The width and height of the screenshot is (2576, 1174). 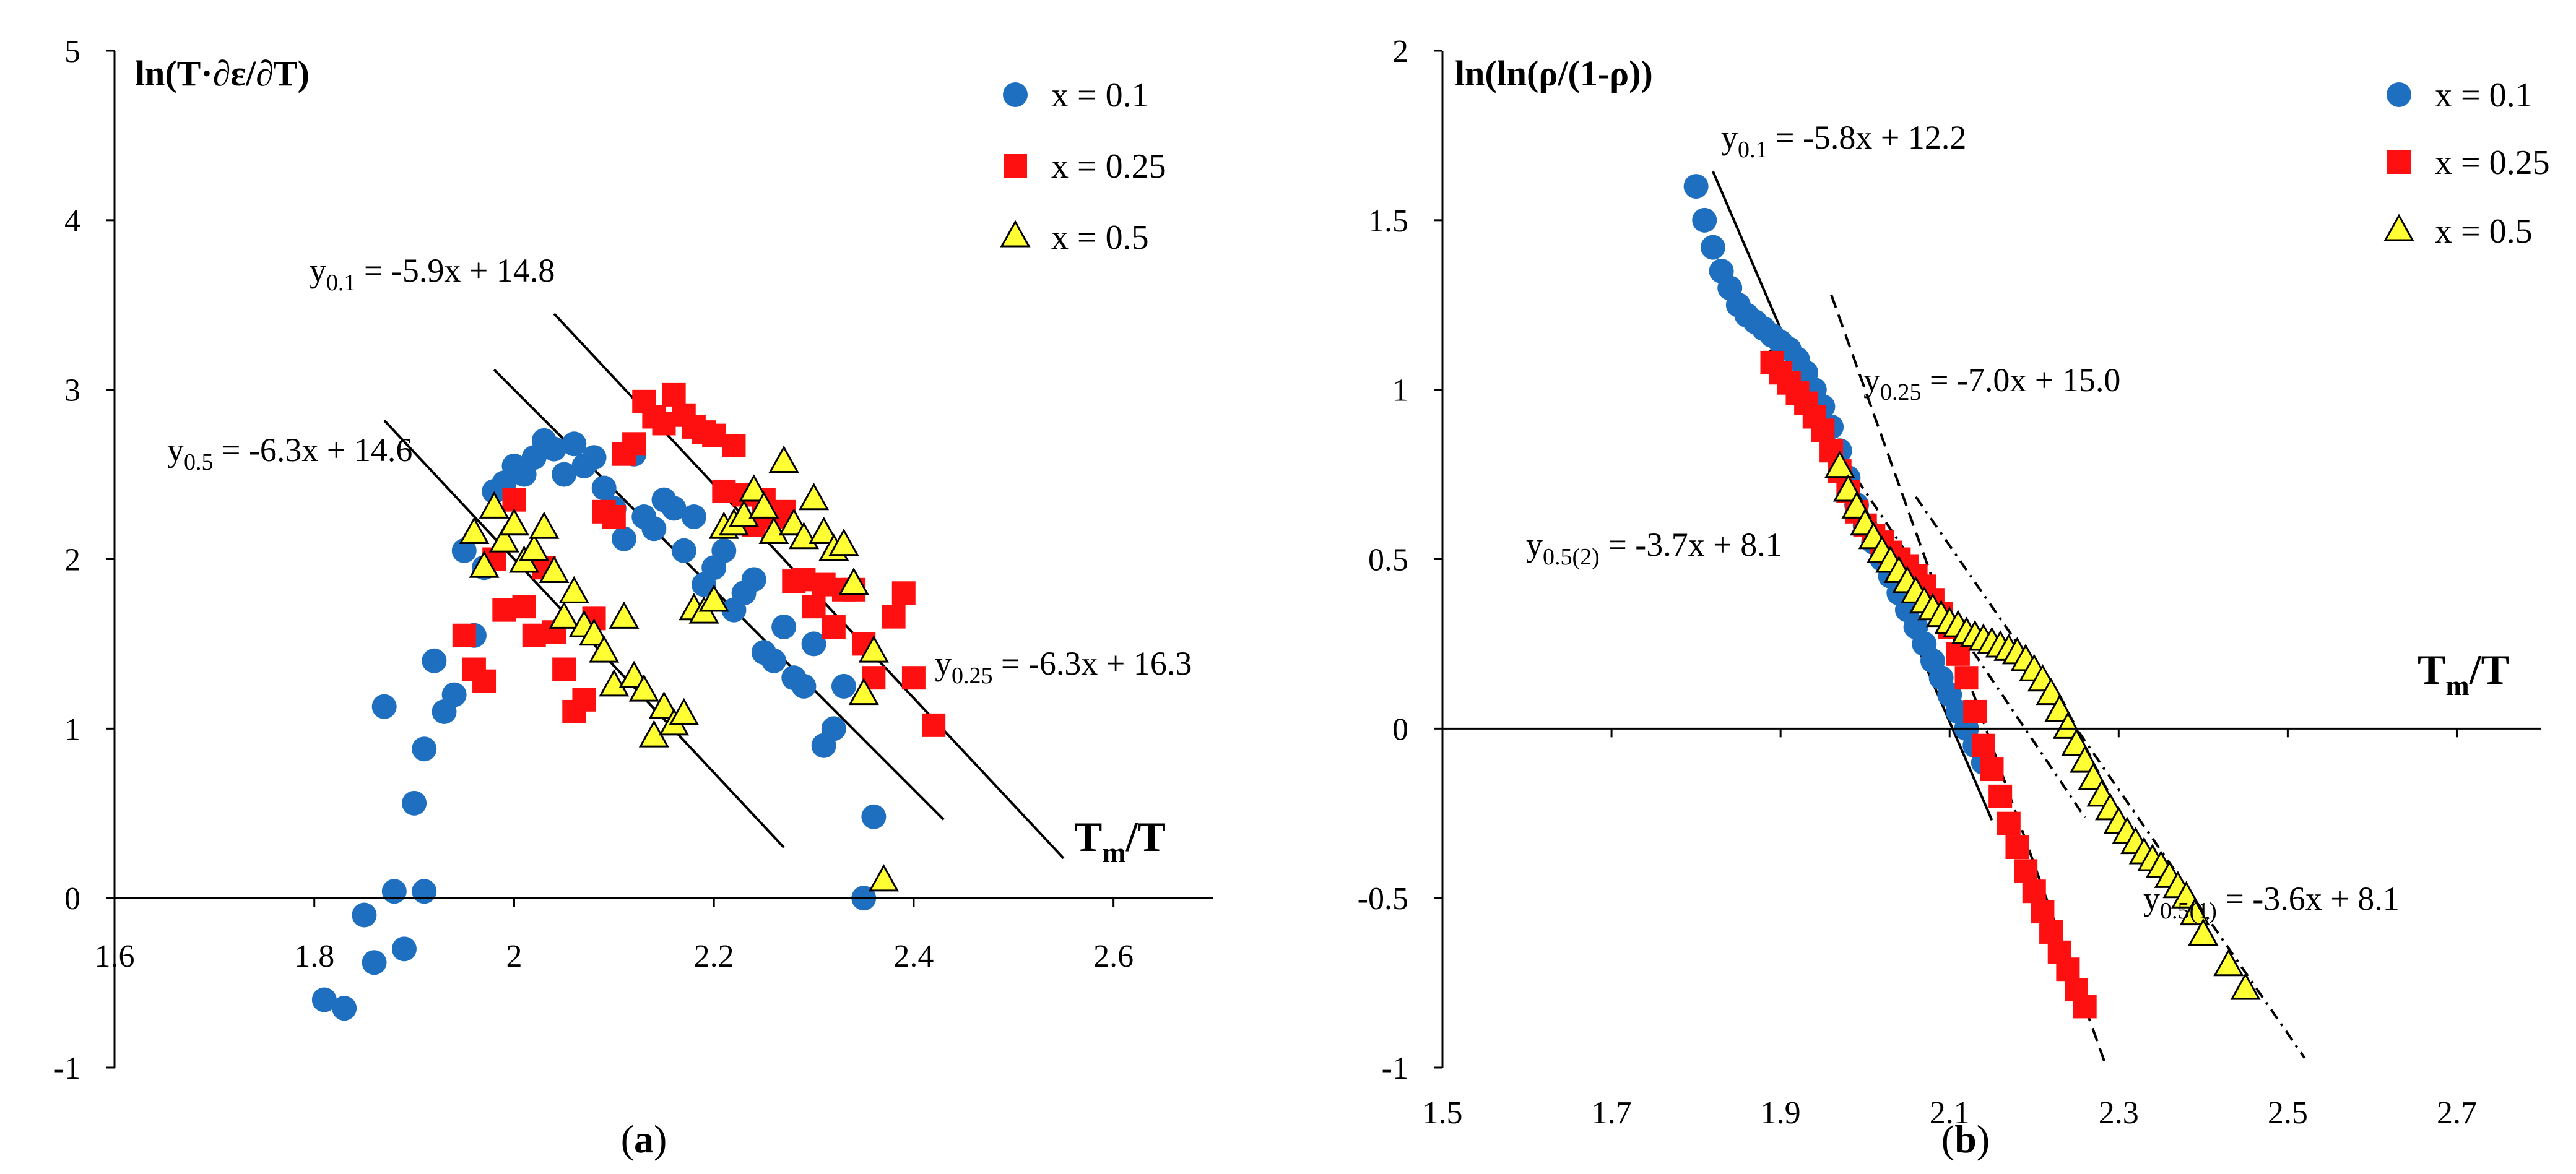 What do you see at coordinates (1950, 1113) in the screenshot?
I see `x-tick-label: 2.1` at bounding box center [1950, 1113].